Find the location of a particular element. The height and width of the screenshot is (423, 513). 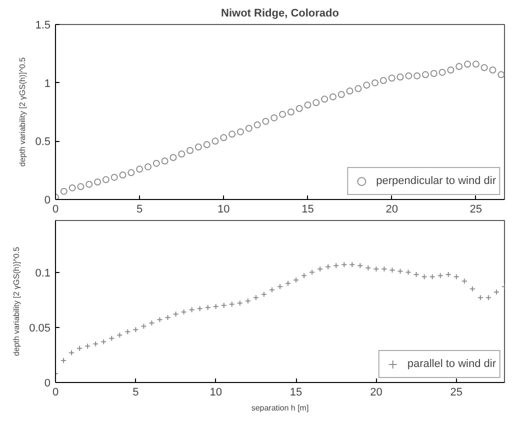

y-tick-label: 1.5 is located at coordinates (43, 26).